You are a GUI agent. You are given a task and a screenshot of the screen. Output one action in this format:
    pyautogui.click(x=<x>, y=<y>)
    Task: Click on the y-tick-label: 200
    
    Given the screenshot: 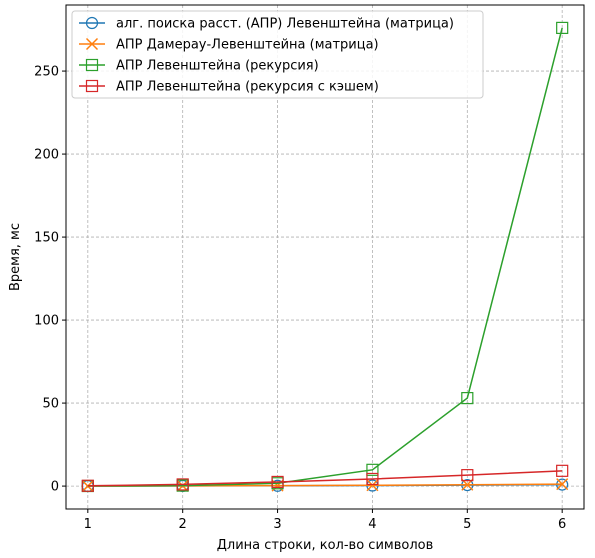 What is the action you would take?
    pyautogui.click(x=46, y=155)
    